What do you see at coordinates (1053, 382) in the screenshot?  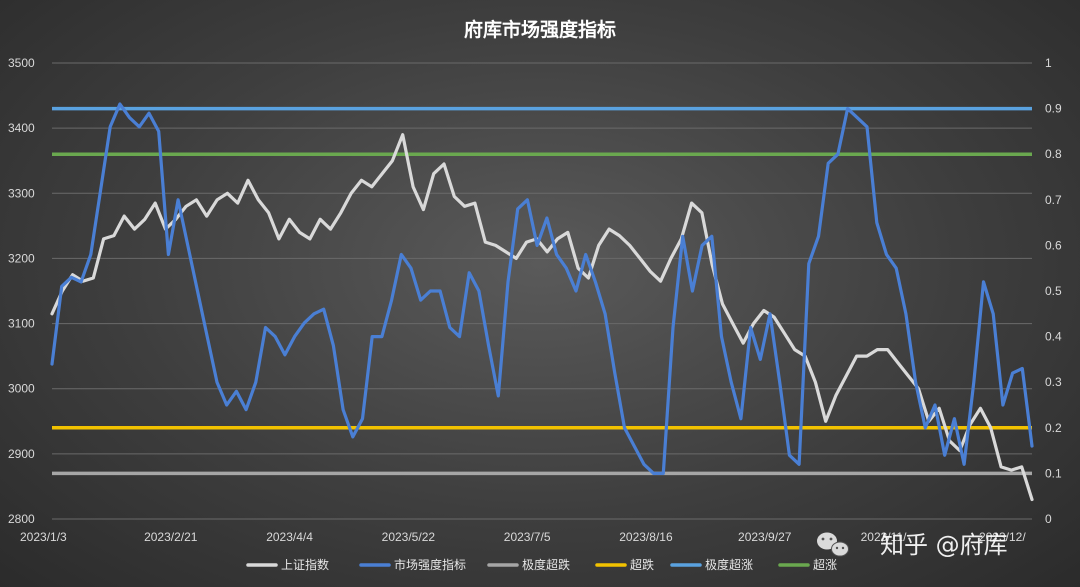 I see `right-tick-label: 0.3` at bounding box center [1053, 382].